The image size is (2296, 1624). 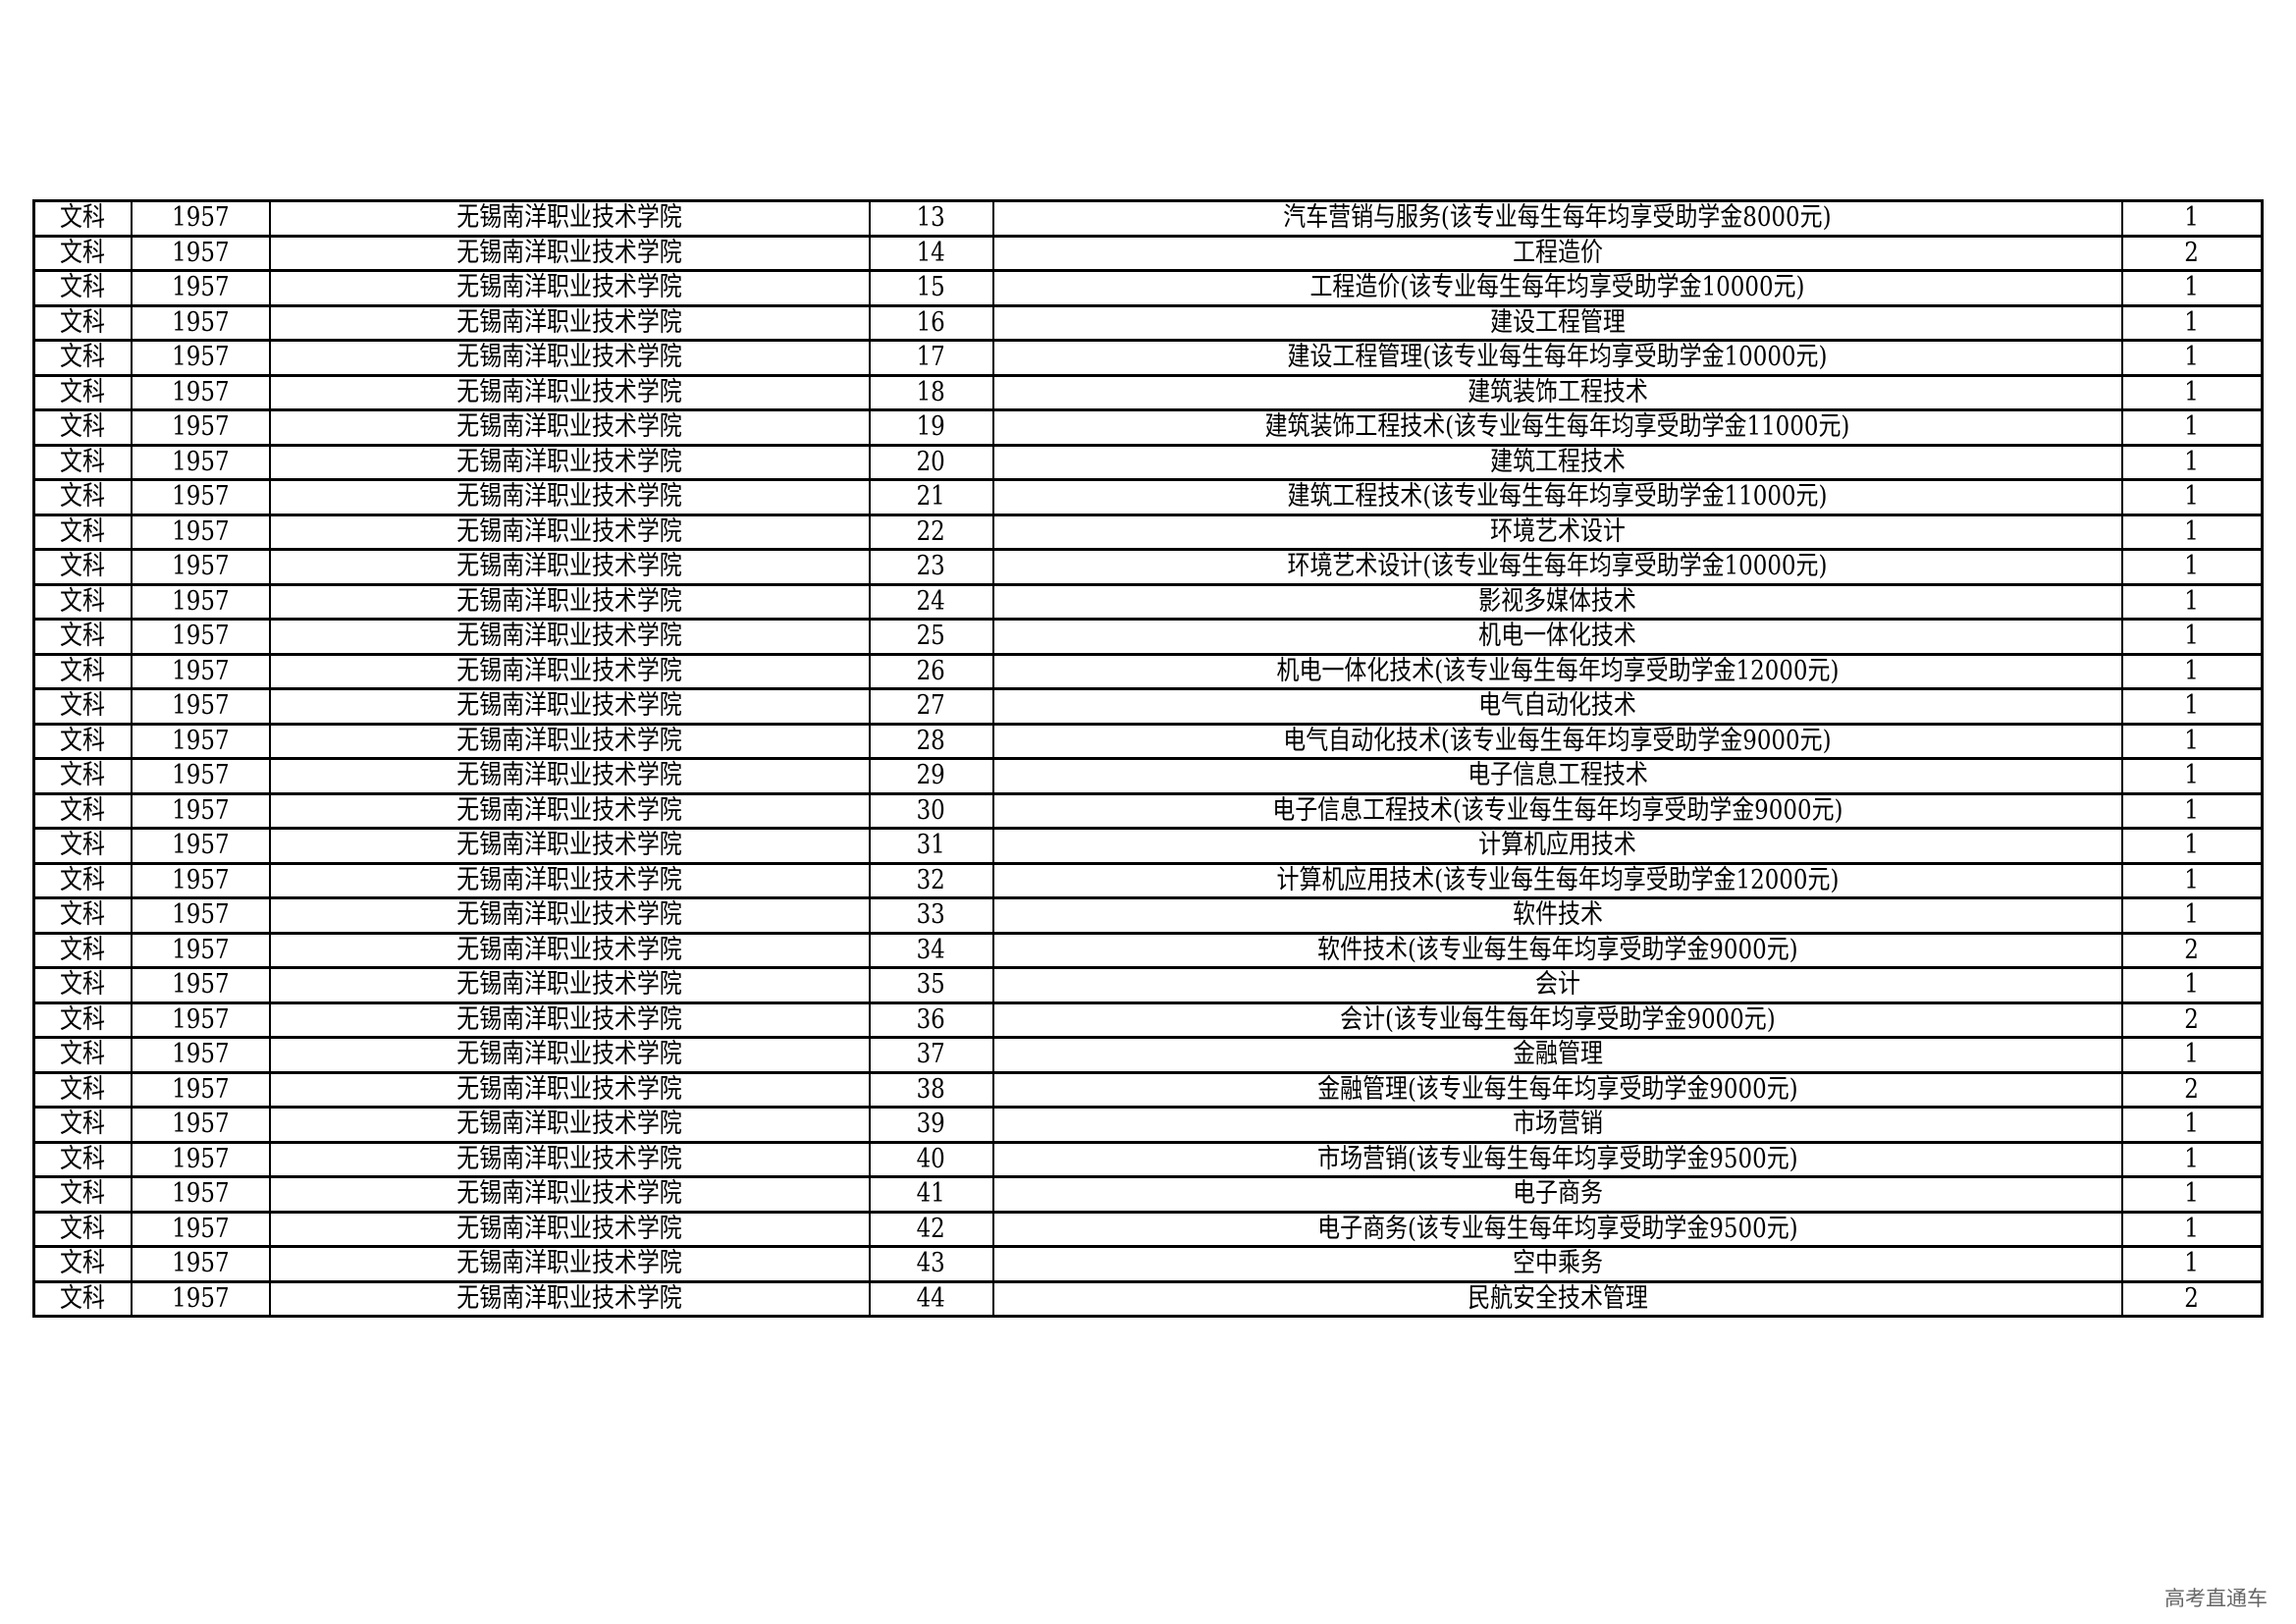 What do you see at coordinates (931, 427) in the screenshot?
I see `major-code-cell-text: 19` at bounding box center [931, 427].